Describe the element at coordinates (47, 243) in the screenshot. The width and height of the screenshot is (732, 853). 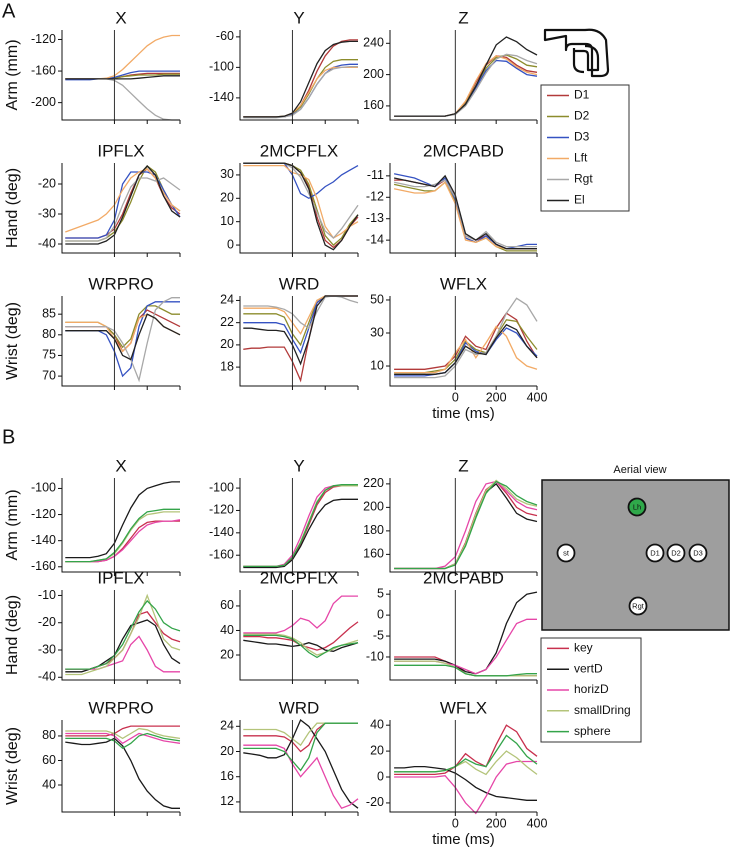
I see `y-tick-label: -40` at that location.